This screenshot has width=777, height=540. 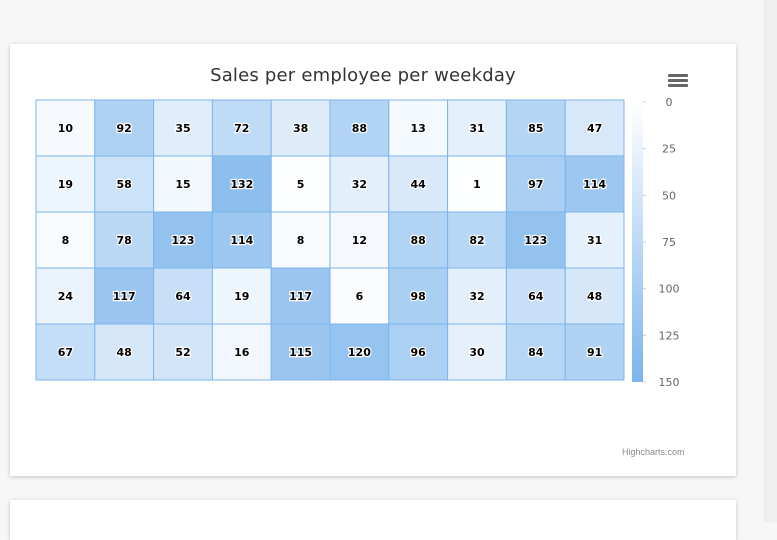 I want to click on cell-value-label: 10, so click(x=66, y=128).